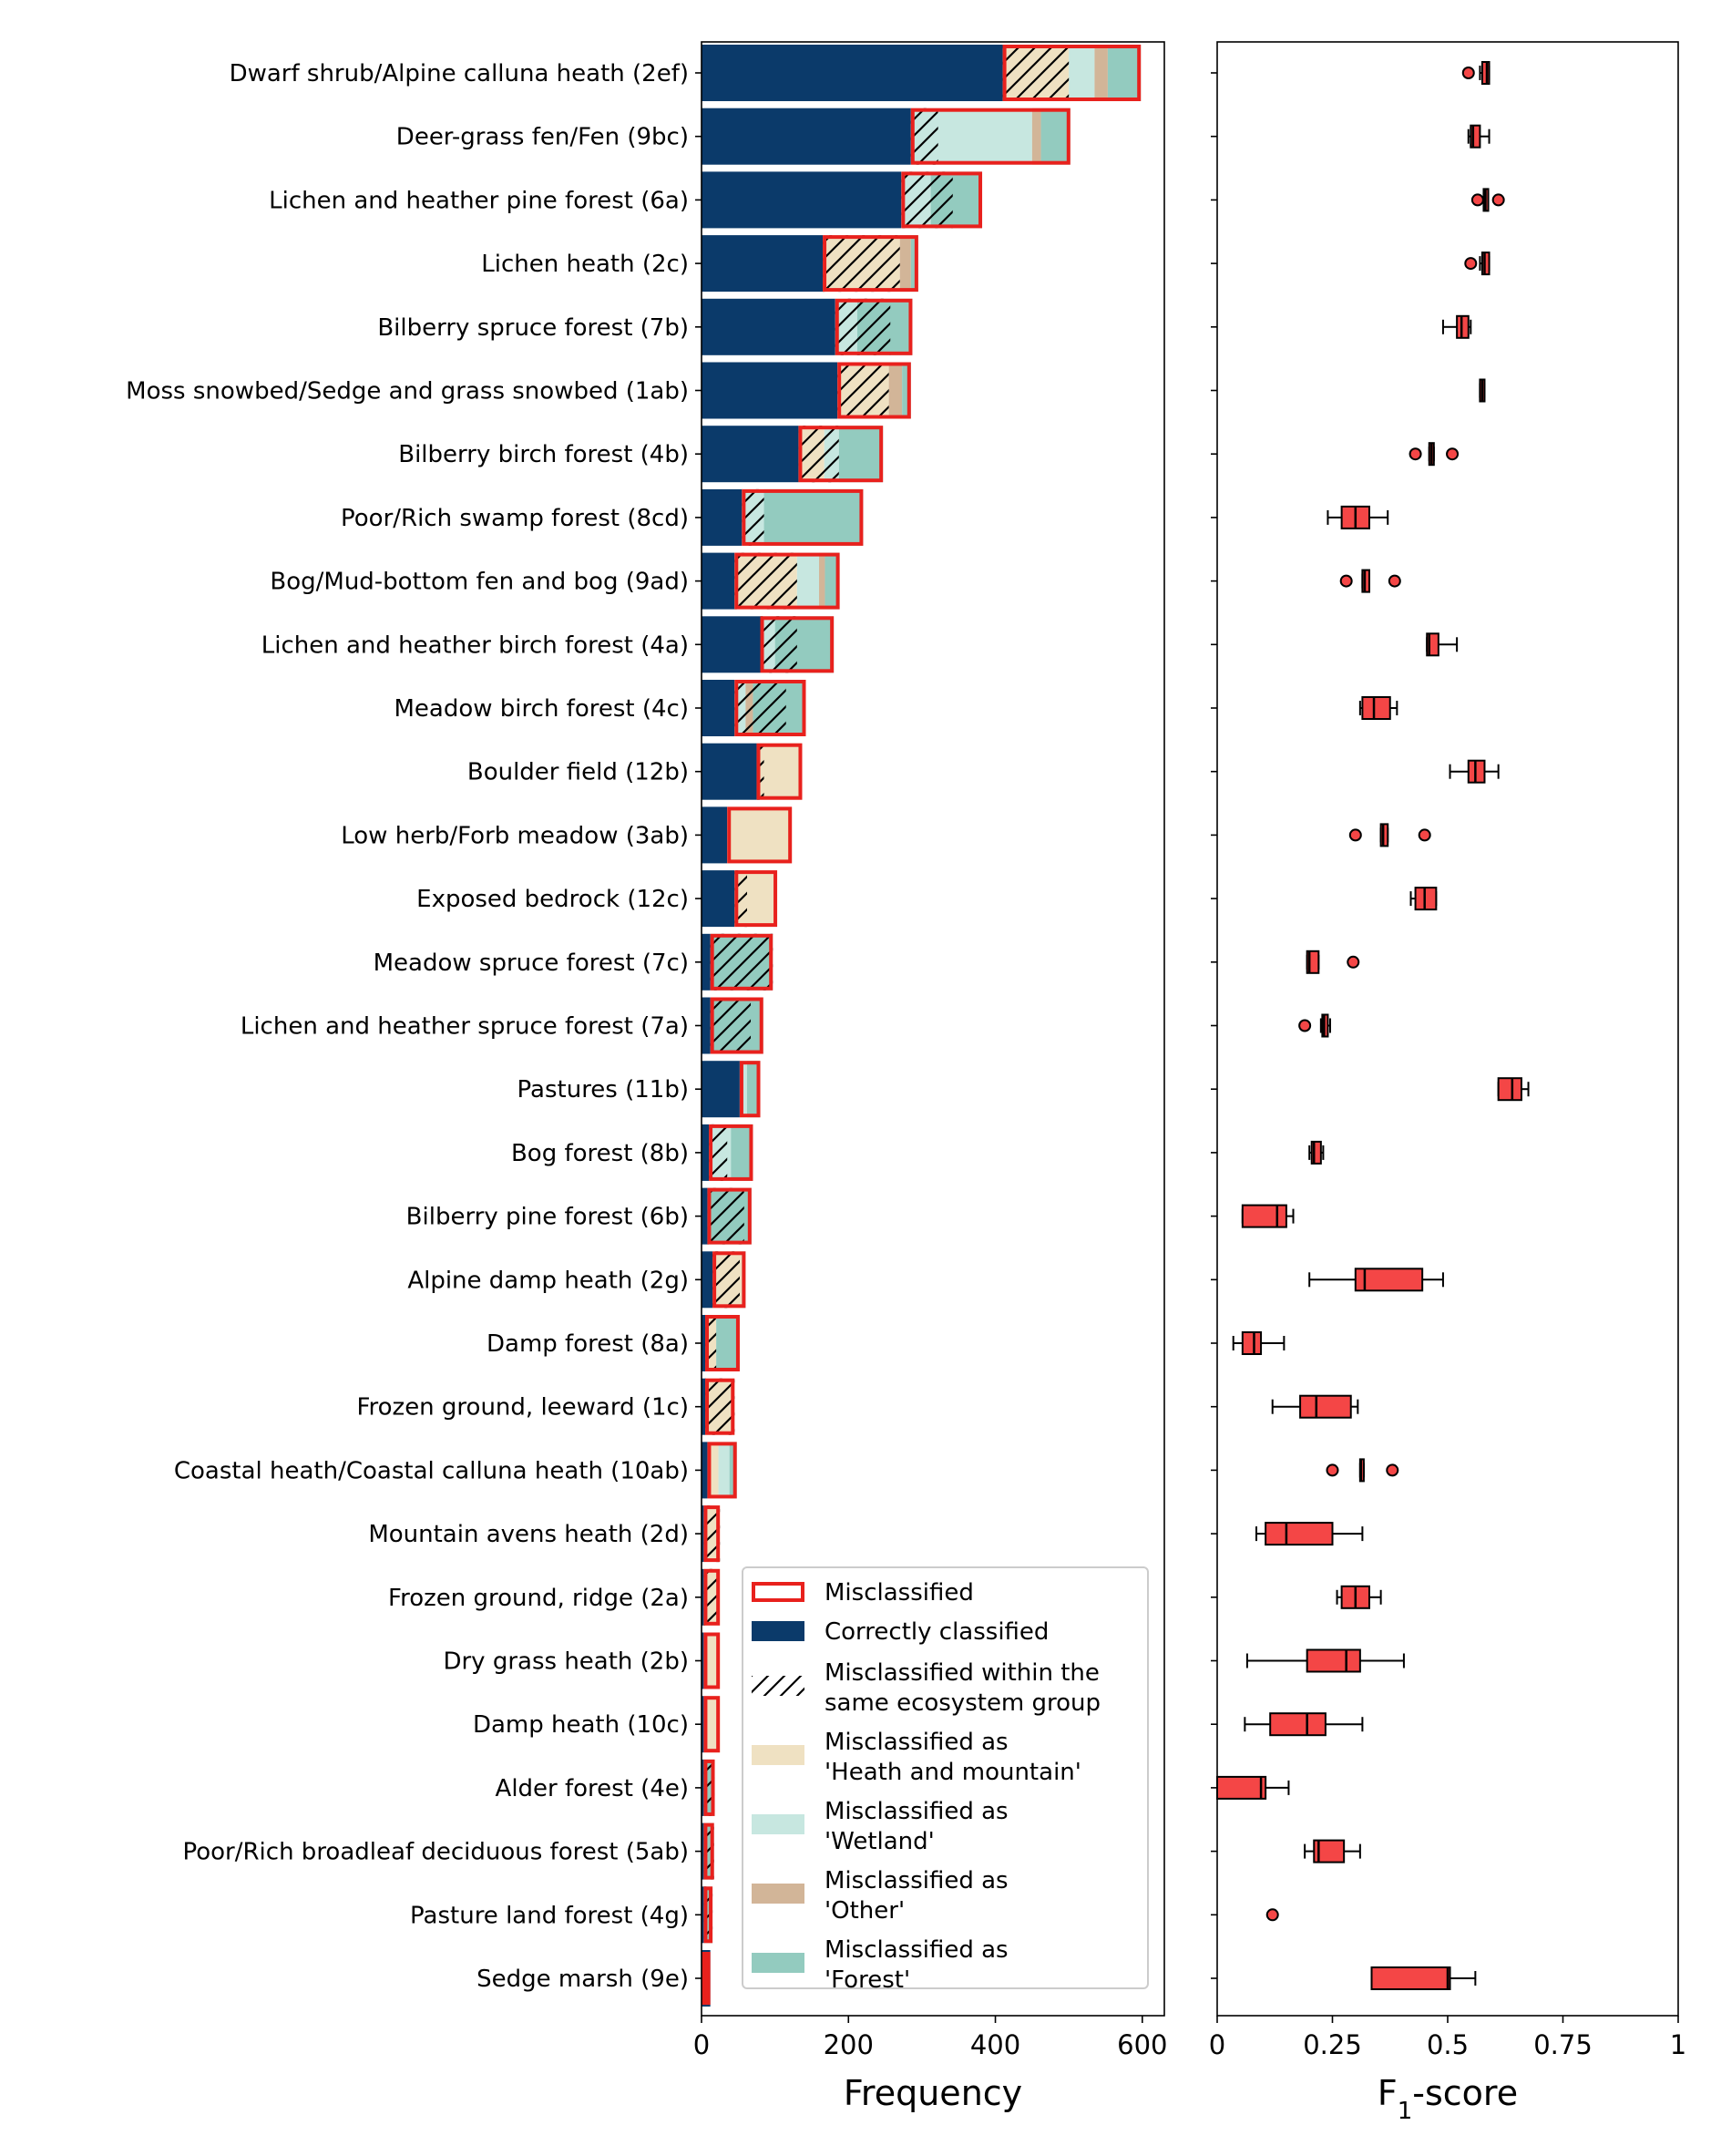  I want to click on legend-label: Misclassified as 'Forest', so click(917, 1965).